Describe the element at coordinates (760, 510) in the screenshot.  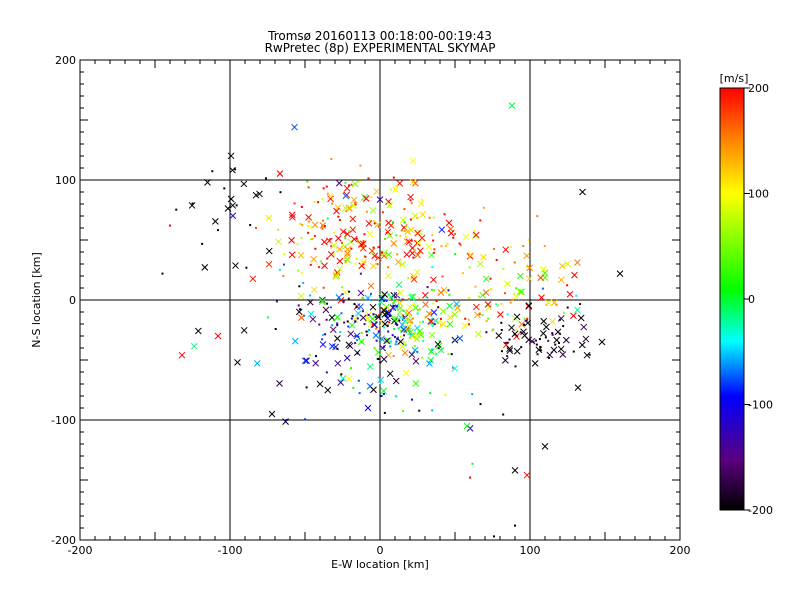
I see `colorbar-tick-label: -200` at that location.